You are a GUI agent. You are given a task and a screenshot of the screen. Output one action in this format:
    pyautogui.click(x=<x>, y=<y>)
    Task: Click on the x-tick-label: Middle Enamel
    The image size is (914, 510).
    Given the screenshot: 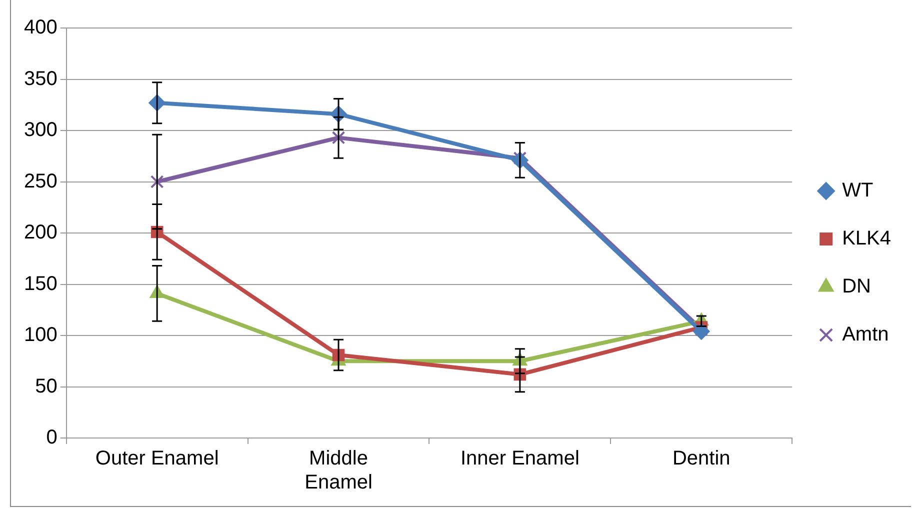 What is the action you would take?
    pyautogui.click(x=338, y=471)
    